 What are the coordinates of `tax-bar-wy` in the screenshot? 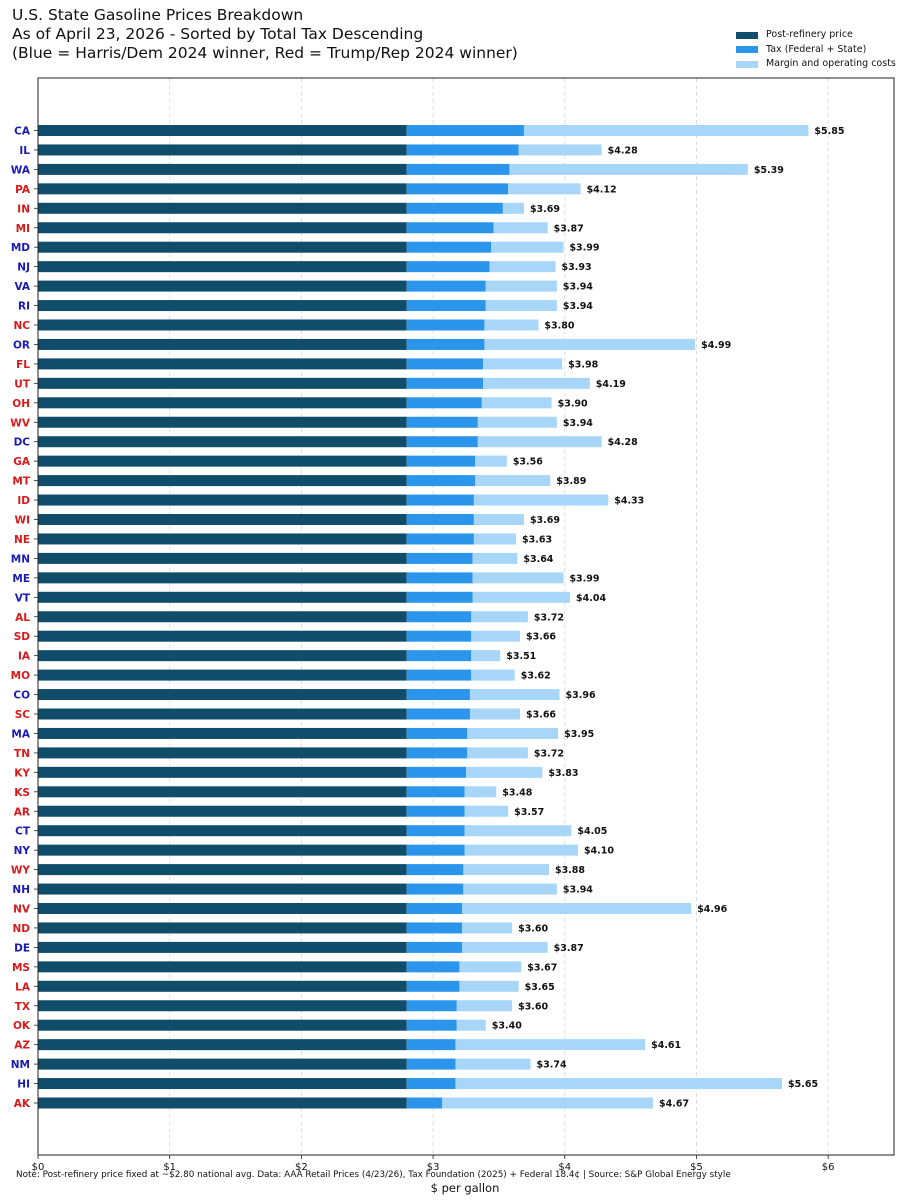 It's located at (435, 870).